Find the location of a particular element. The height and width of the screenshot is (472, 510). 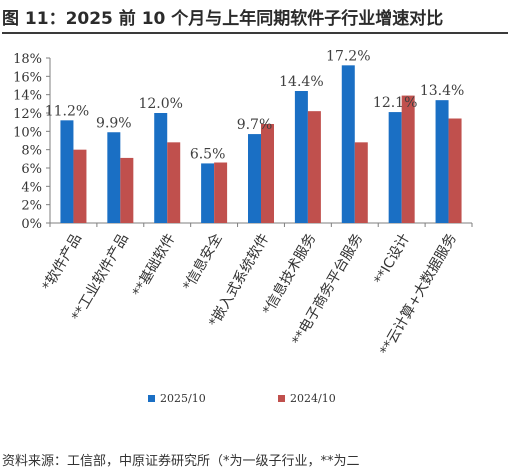

y-tick-label: 8% is located at coordinates (31, 151).